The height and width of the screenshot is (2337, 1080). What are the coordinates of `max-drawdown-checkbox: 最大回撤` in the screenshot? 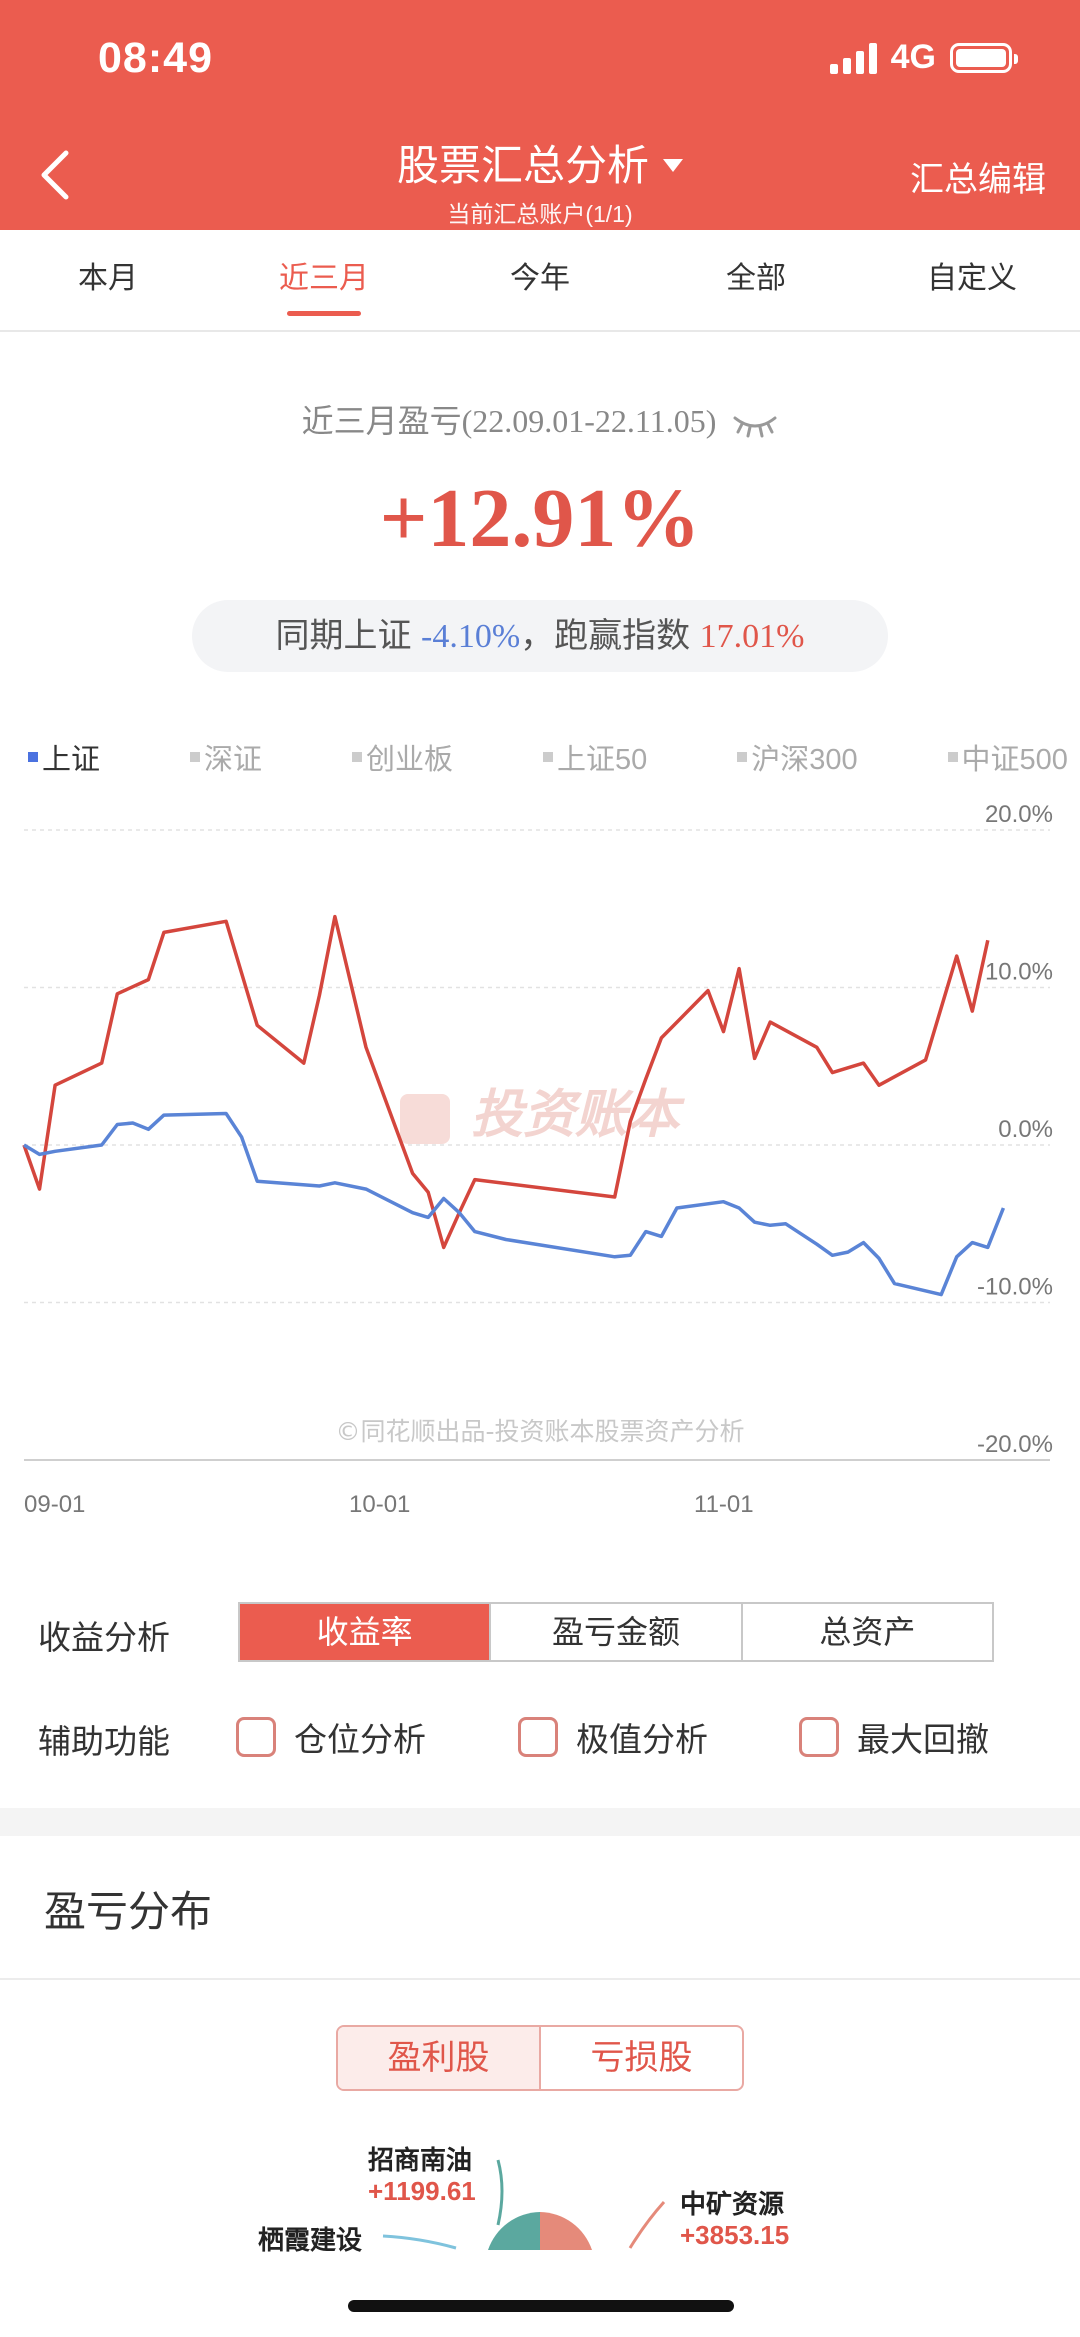 It's located at (894, 1737).